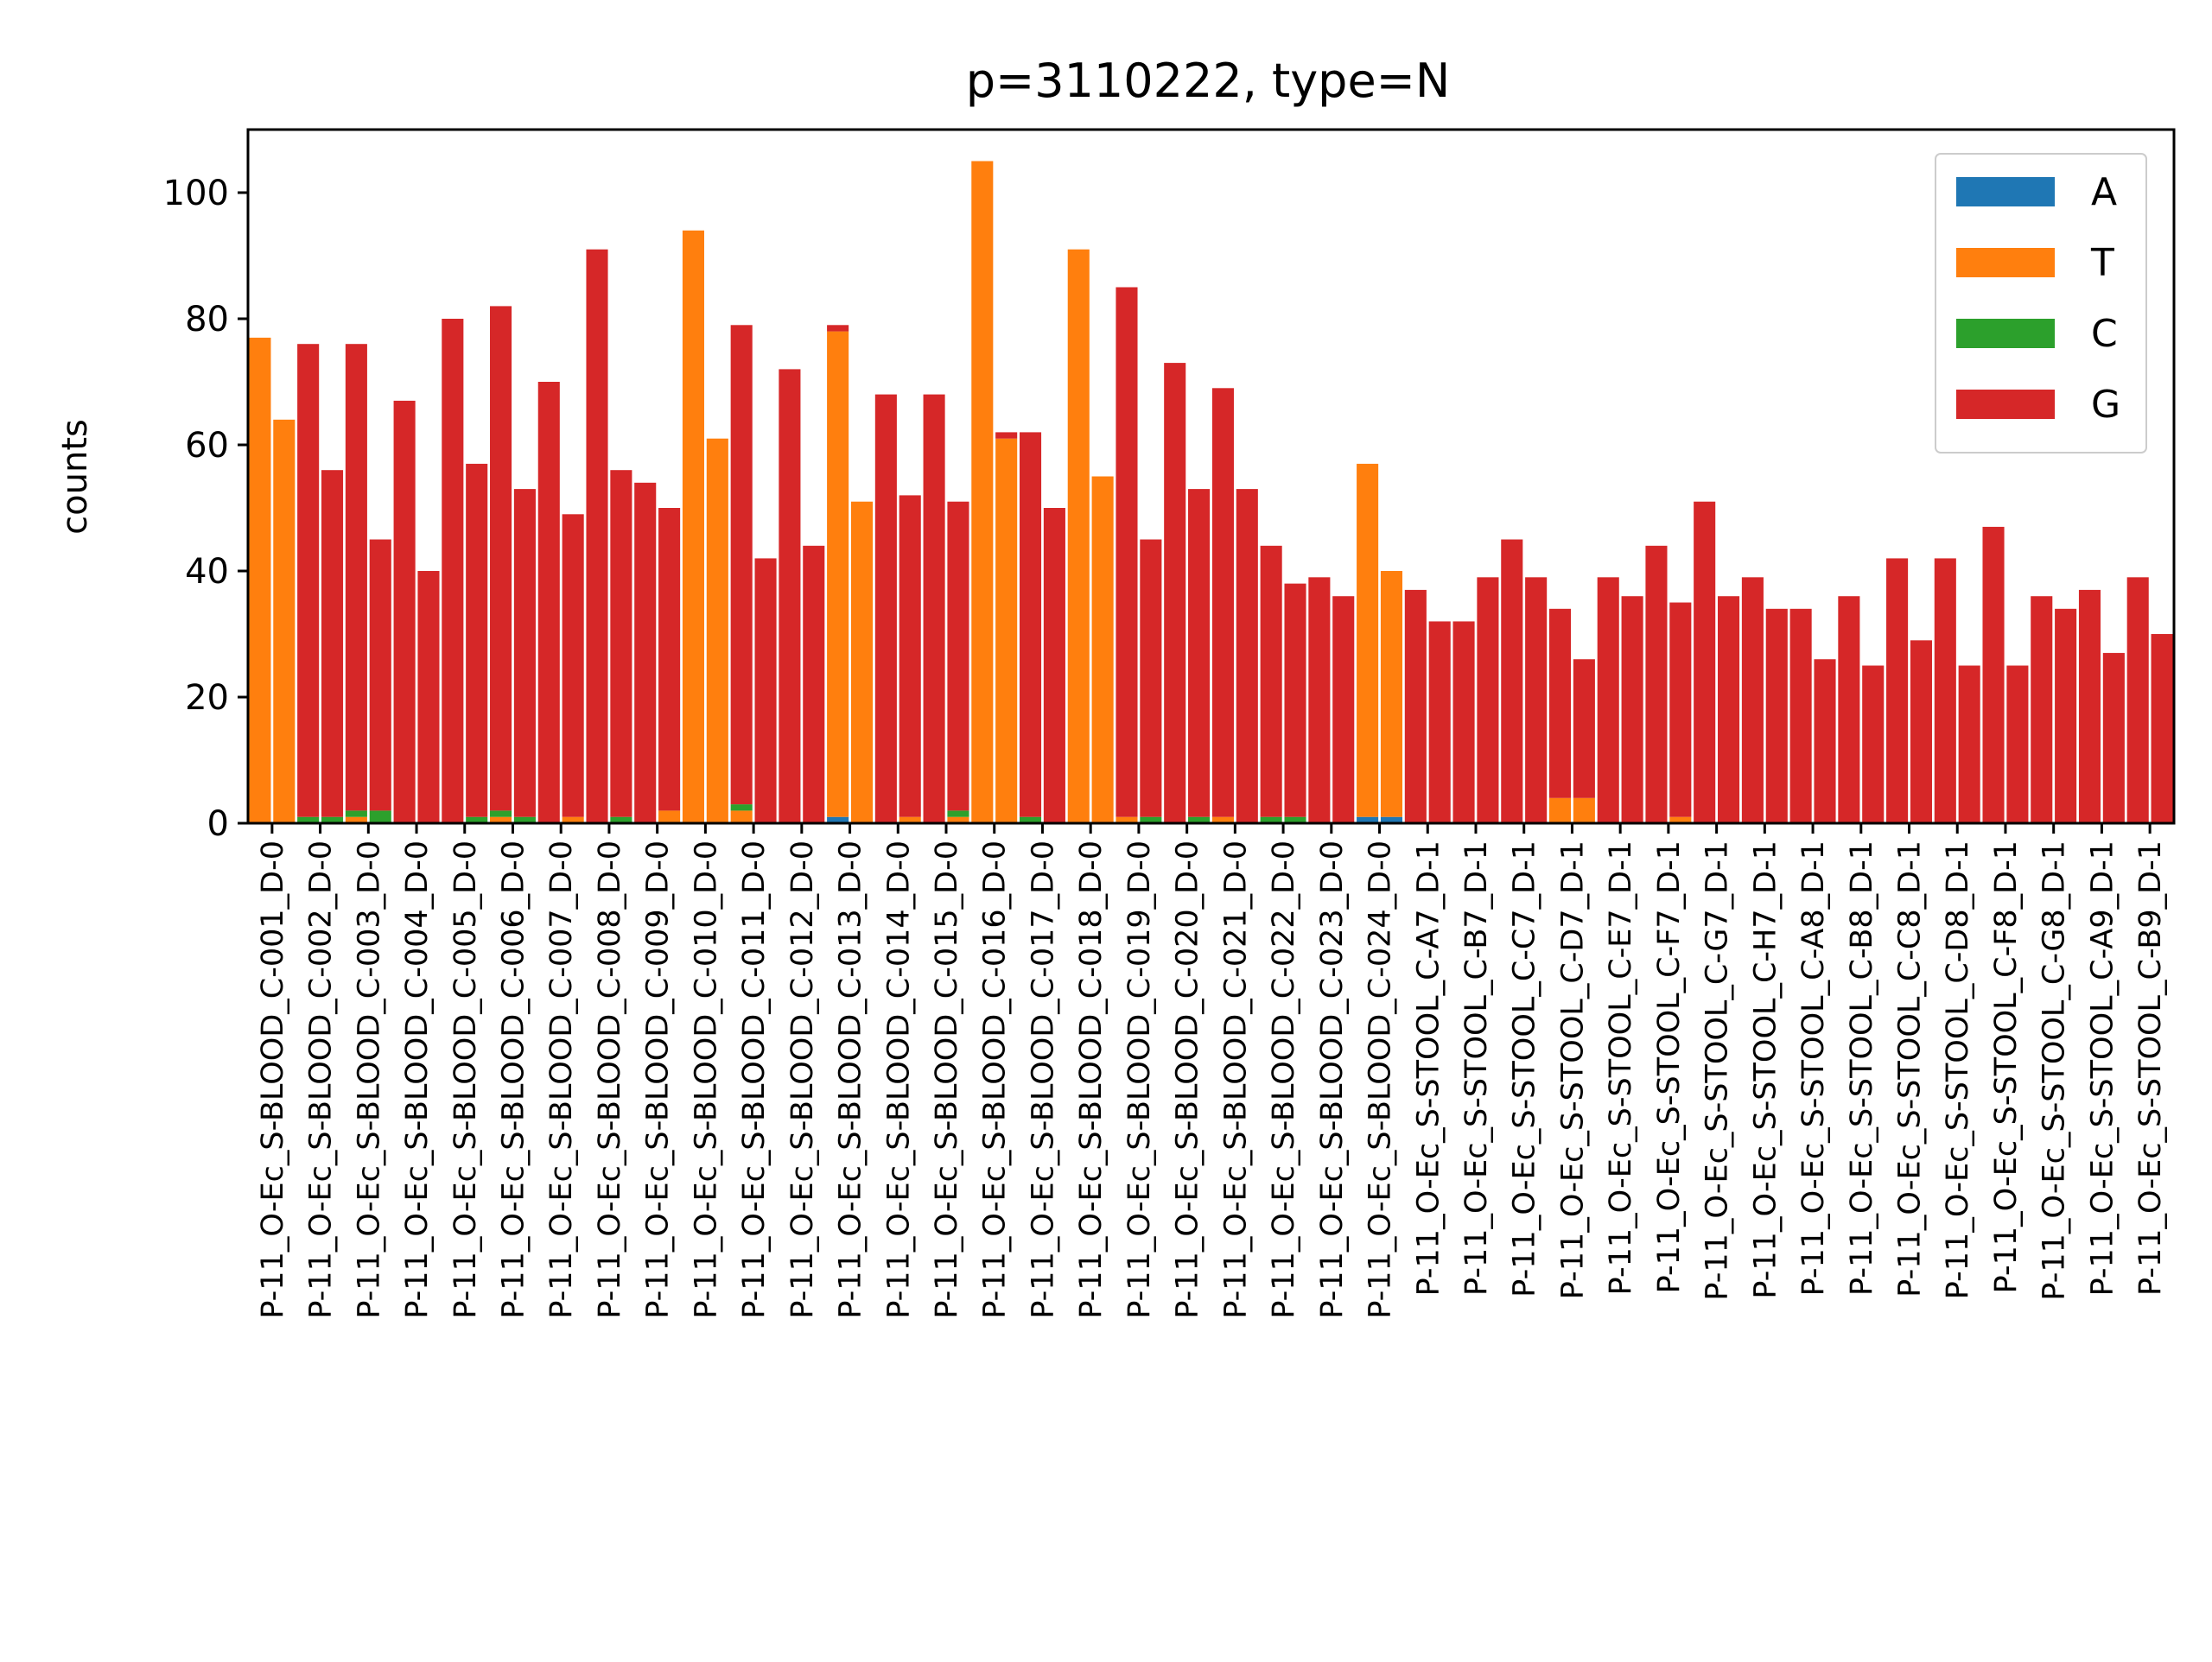 The width and height of the screenshot is (2212, 1662). Describe the element at coordinates (369, 1080) in the screenshot. I see `x-tick-label-3: P-11_O-Ec_S-BLOOD_C-003_D-0` at that location.